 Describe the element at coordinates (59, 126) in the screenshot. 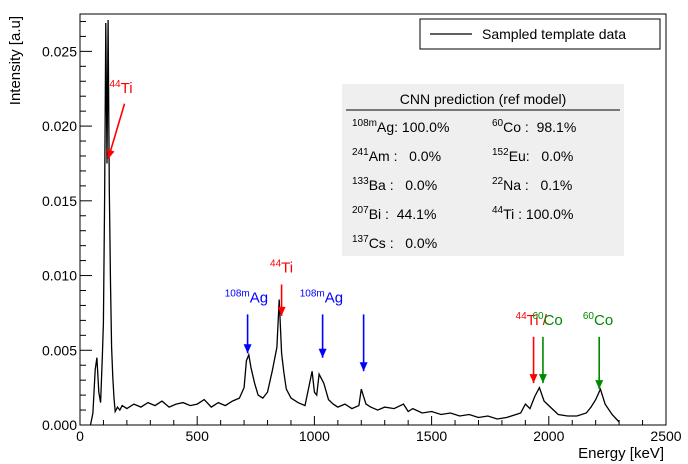

I see `y-tick-label: 0.020` at that location.